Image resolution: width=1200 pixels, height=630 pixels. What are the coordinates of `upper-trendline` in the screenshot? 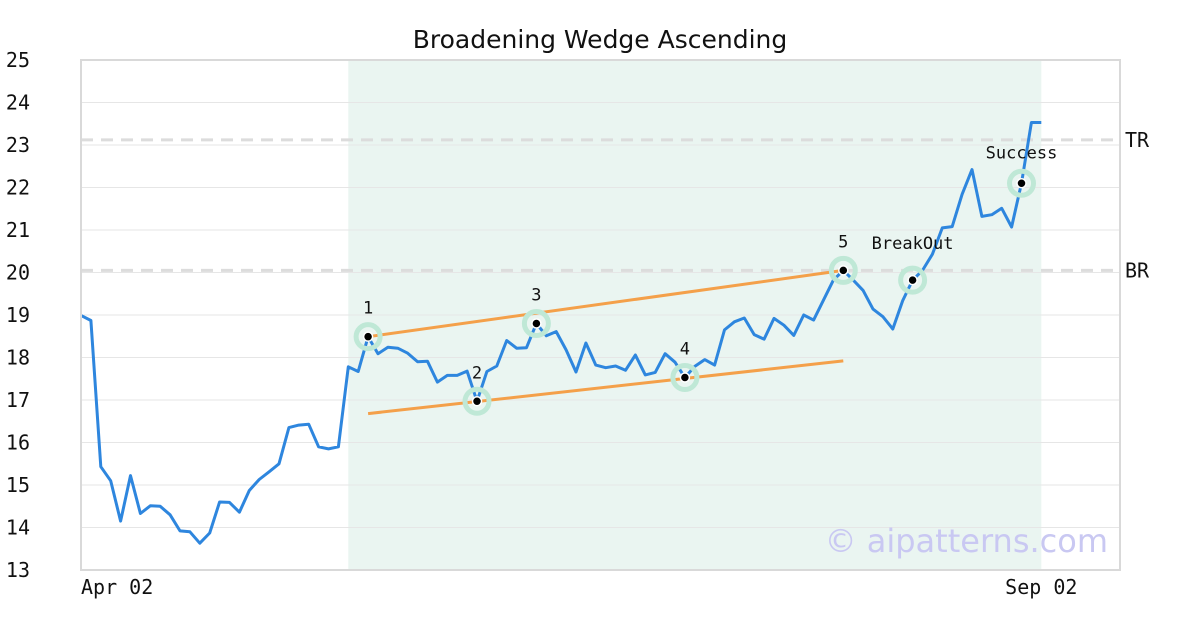 It's located at (605, 303).